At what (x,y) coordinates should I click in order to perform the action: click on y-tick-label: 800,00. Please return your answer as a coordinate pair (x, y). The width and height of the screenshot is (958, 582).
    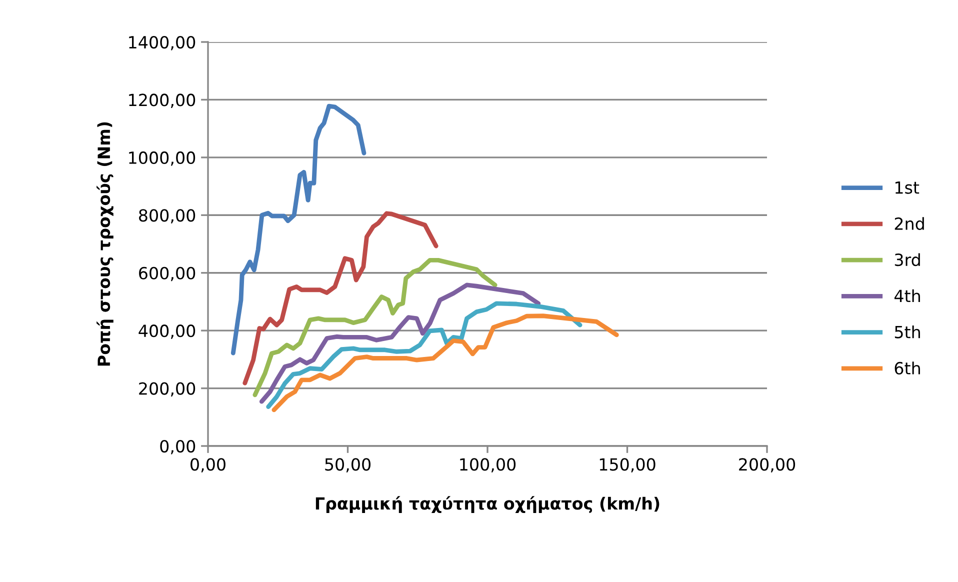
    Looking at the image, I should click on (167, 216).